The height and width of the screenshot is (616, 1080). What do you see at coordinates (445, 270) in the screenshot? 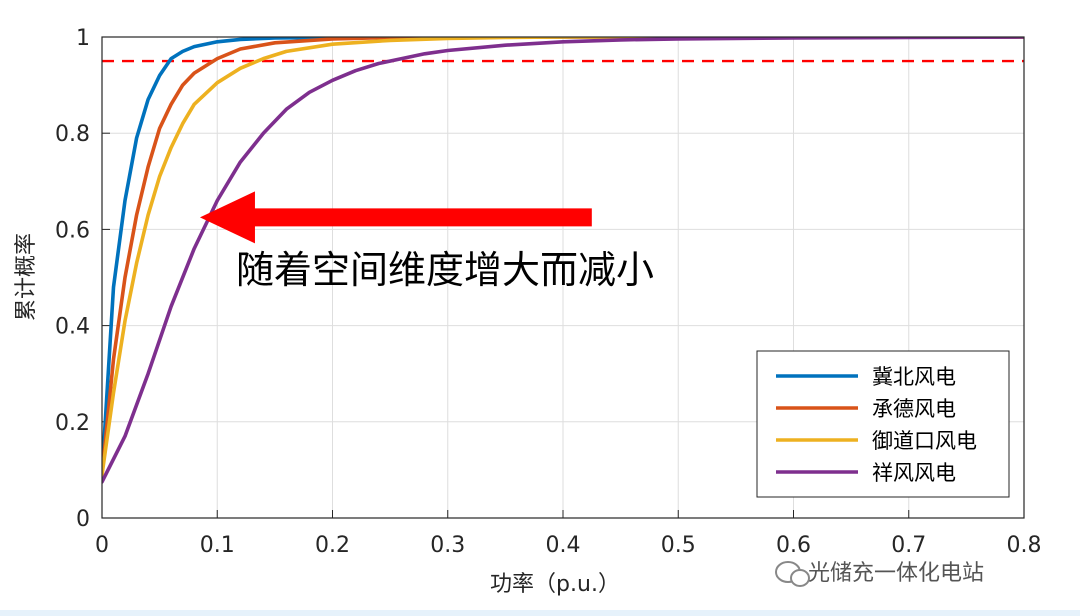
I see `annotation-text: 随着空间维度增大而减小` at bounding box center [445, 270].